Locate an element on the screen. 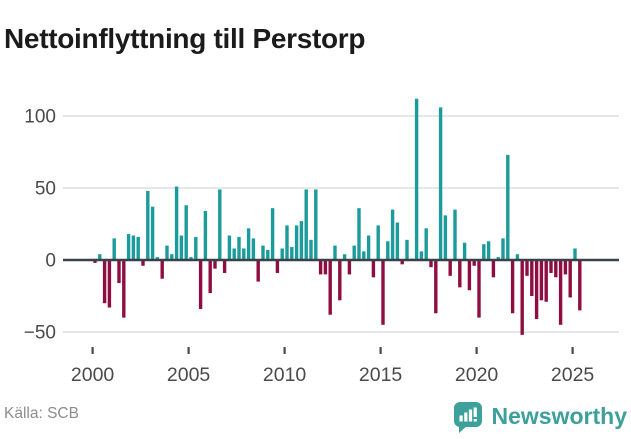  bar-2003Q4 is located at coordinates (167, 252).